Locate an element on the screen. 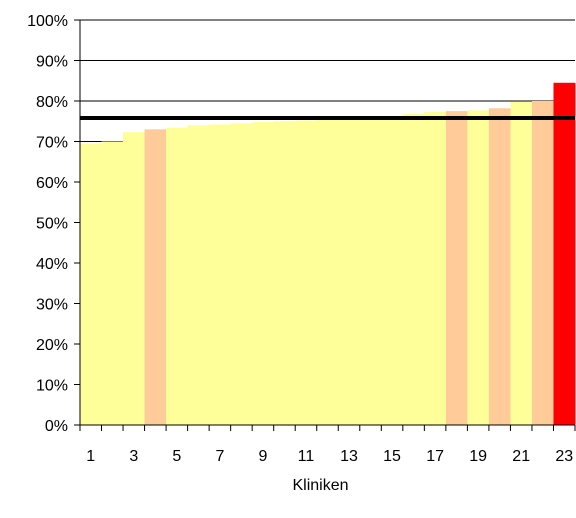 The image size is (576, 518). x-tick-label: 15 is located at coordinates (392, 456).